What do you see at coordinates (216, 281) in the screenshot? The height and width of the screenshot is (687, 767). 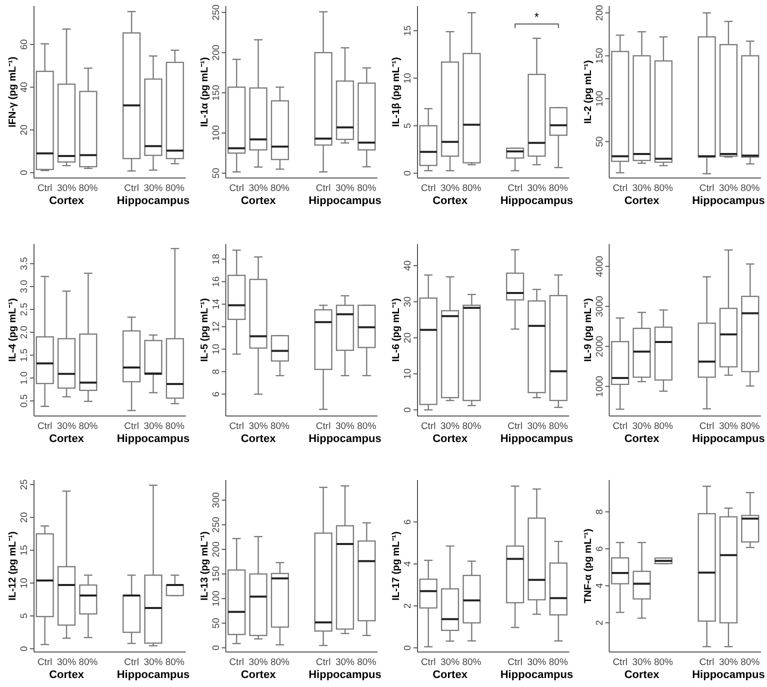 I see `y-tick-label: 16` at bounding box center [216, 281].